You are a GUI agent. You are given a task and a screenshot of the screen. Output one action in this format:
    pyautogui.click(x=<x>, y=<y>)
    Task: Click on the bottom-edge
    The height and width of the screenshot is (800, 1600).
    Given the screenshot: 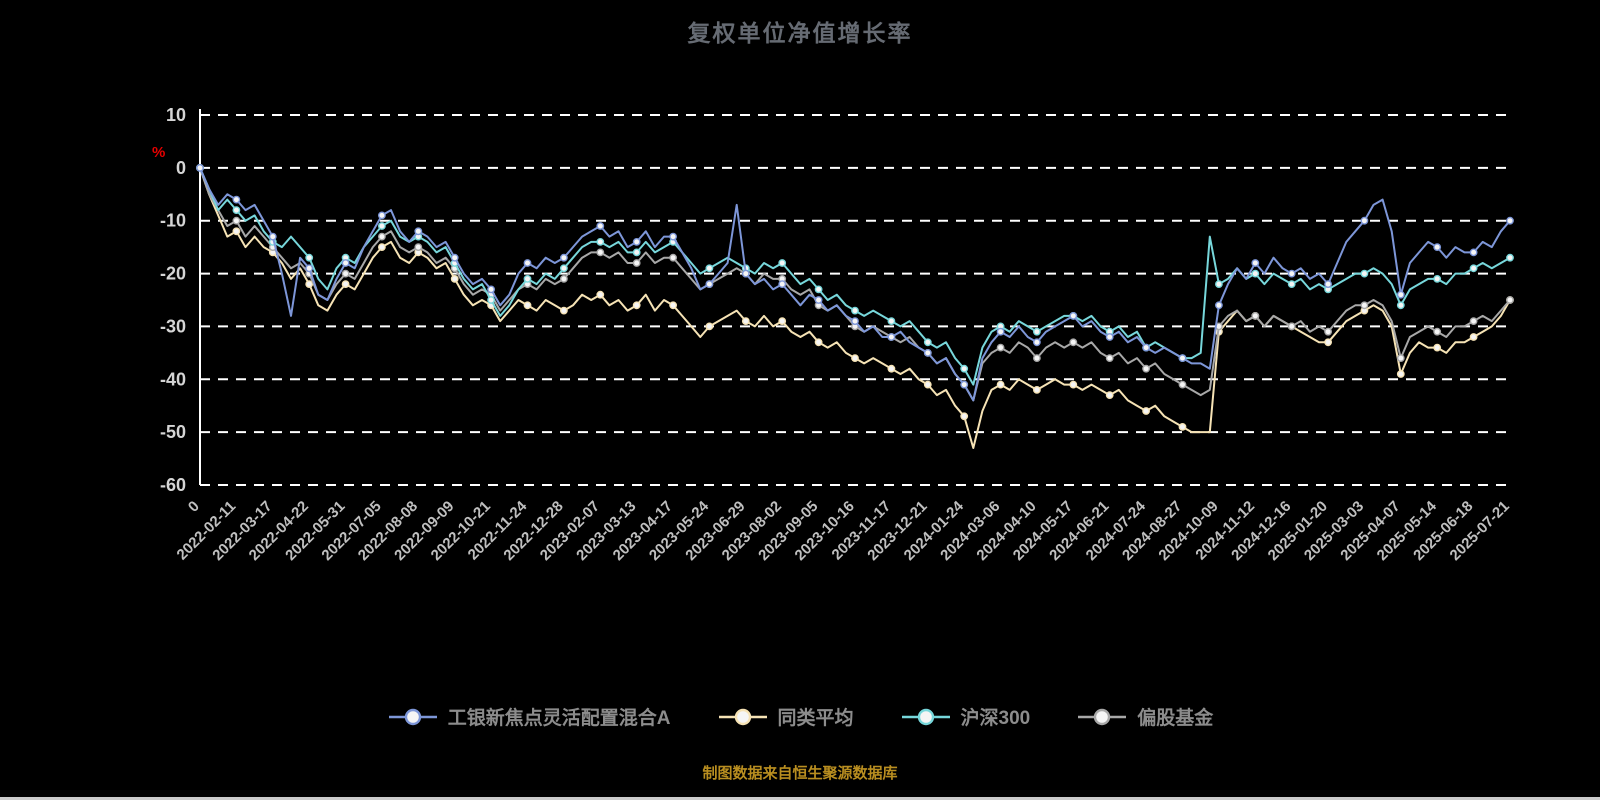 What is the action you would take?
    pyautogui.click(x=800, y=798)
    